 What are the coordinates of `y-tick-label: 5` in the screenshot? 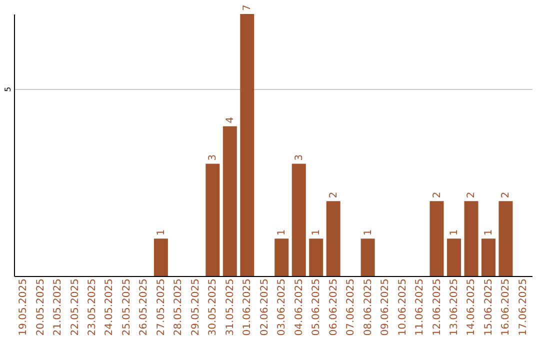 It's located at (8, 89).